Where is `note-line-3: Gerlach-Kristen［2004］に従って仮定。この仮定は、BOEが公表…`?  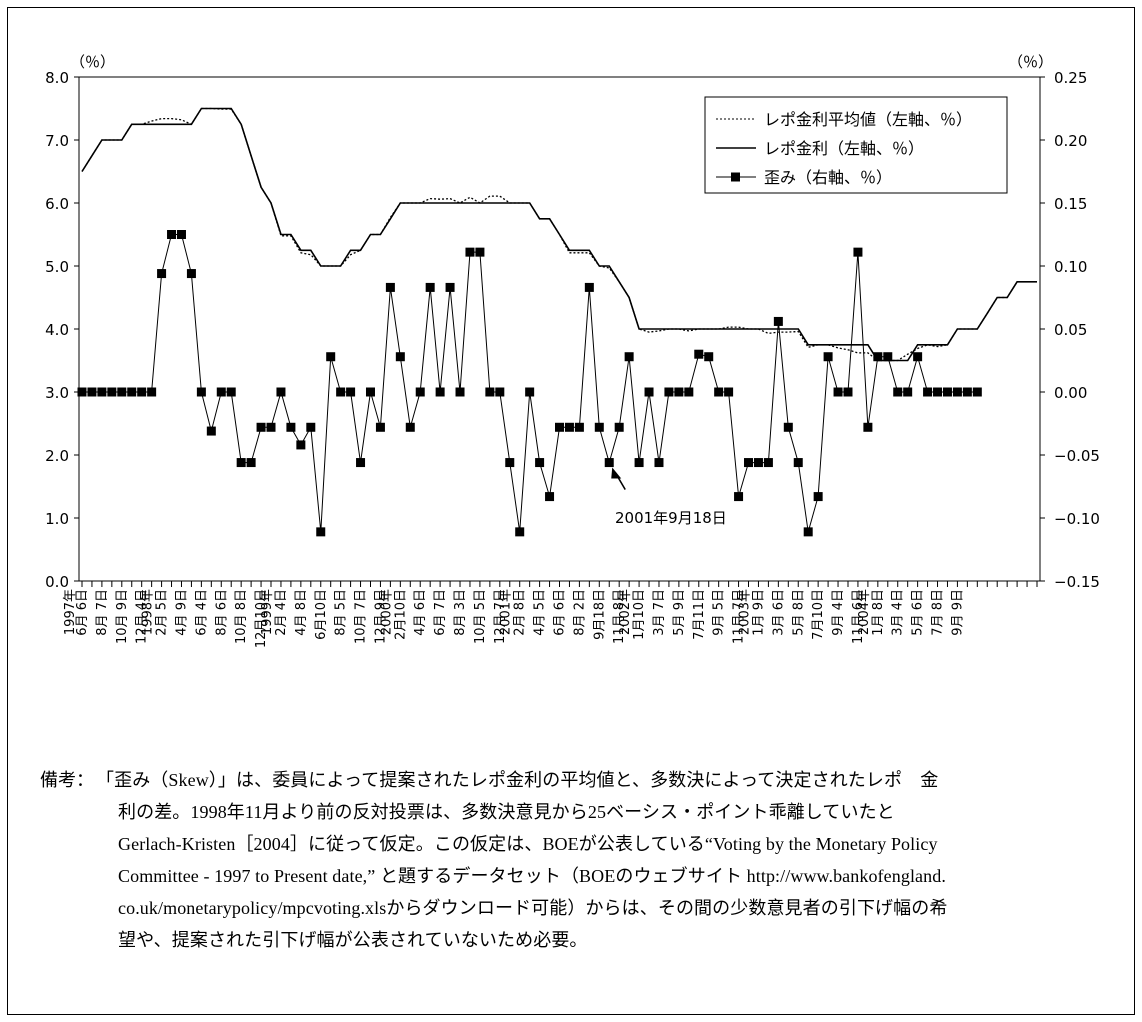
note-line-3: Gerlach-Kristen［2004］に従って仮定。この仮定は、BOEが公表… is located at coordinates (528, 844).